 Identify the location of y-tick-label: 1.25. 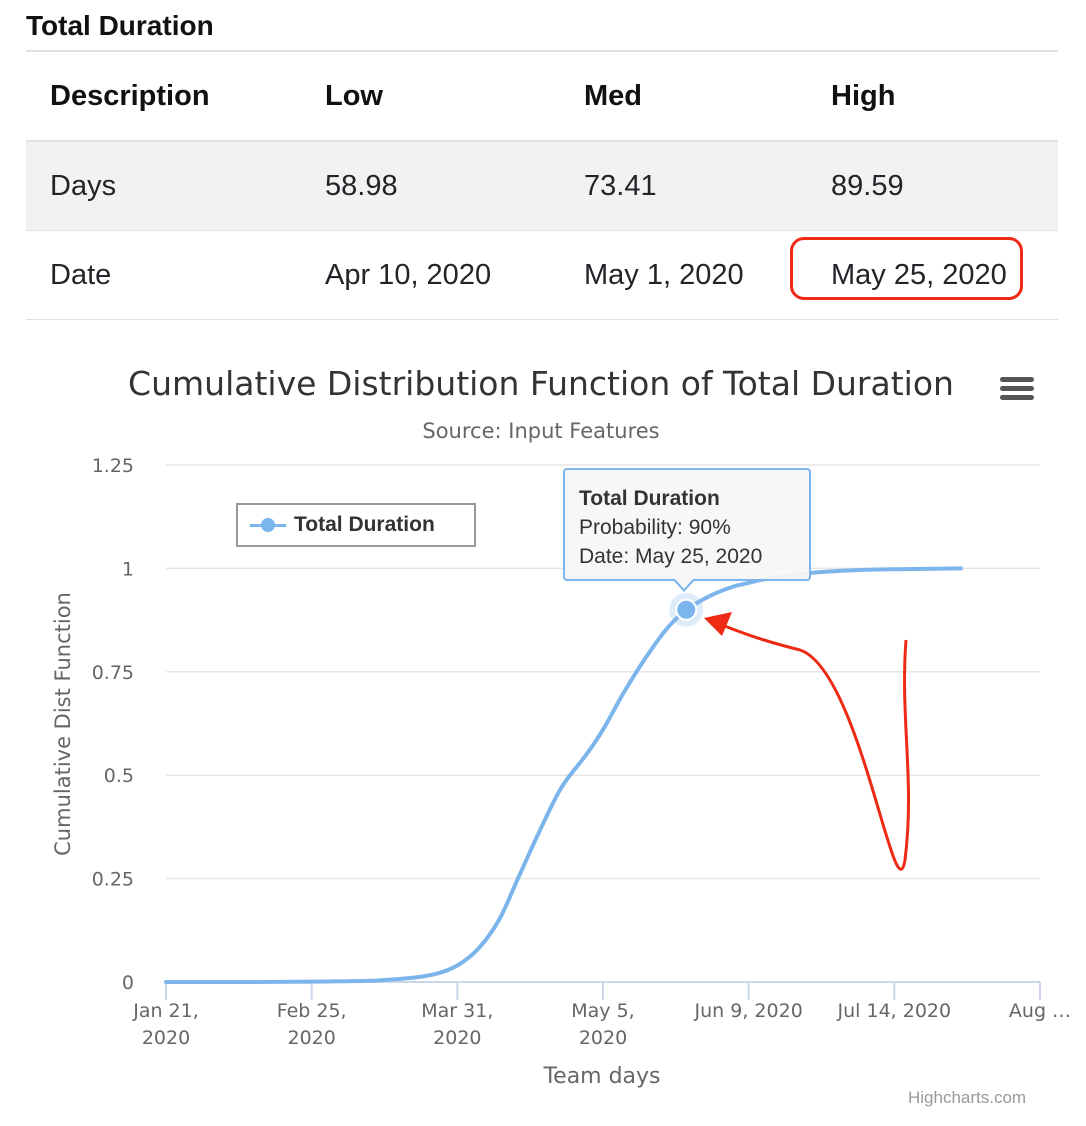
(113, 466).